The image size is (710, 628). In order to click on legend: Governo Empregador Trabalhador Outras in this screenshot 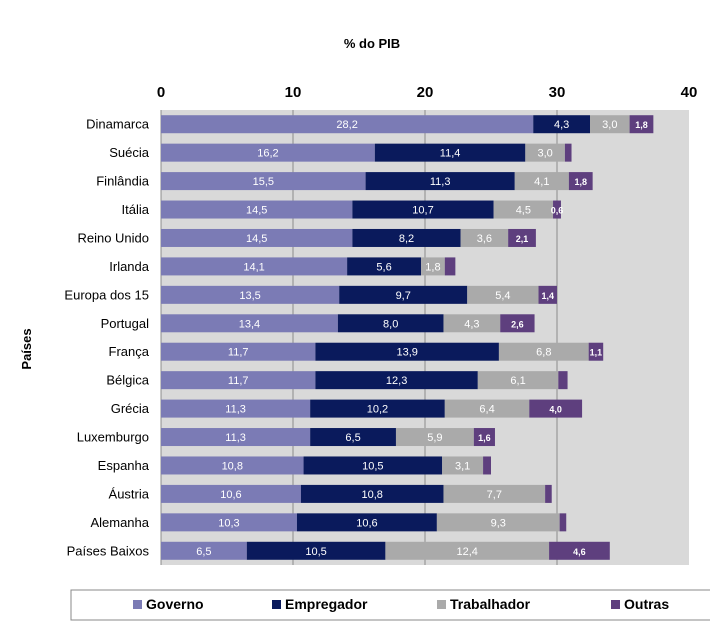, I will do `click(390, 605)`.